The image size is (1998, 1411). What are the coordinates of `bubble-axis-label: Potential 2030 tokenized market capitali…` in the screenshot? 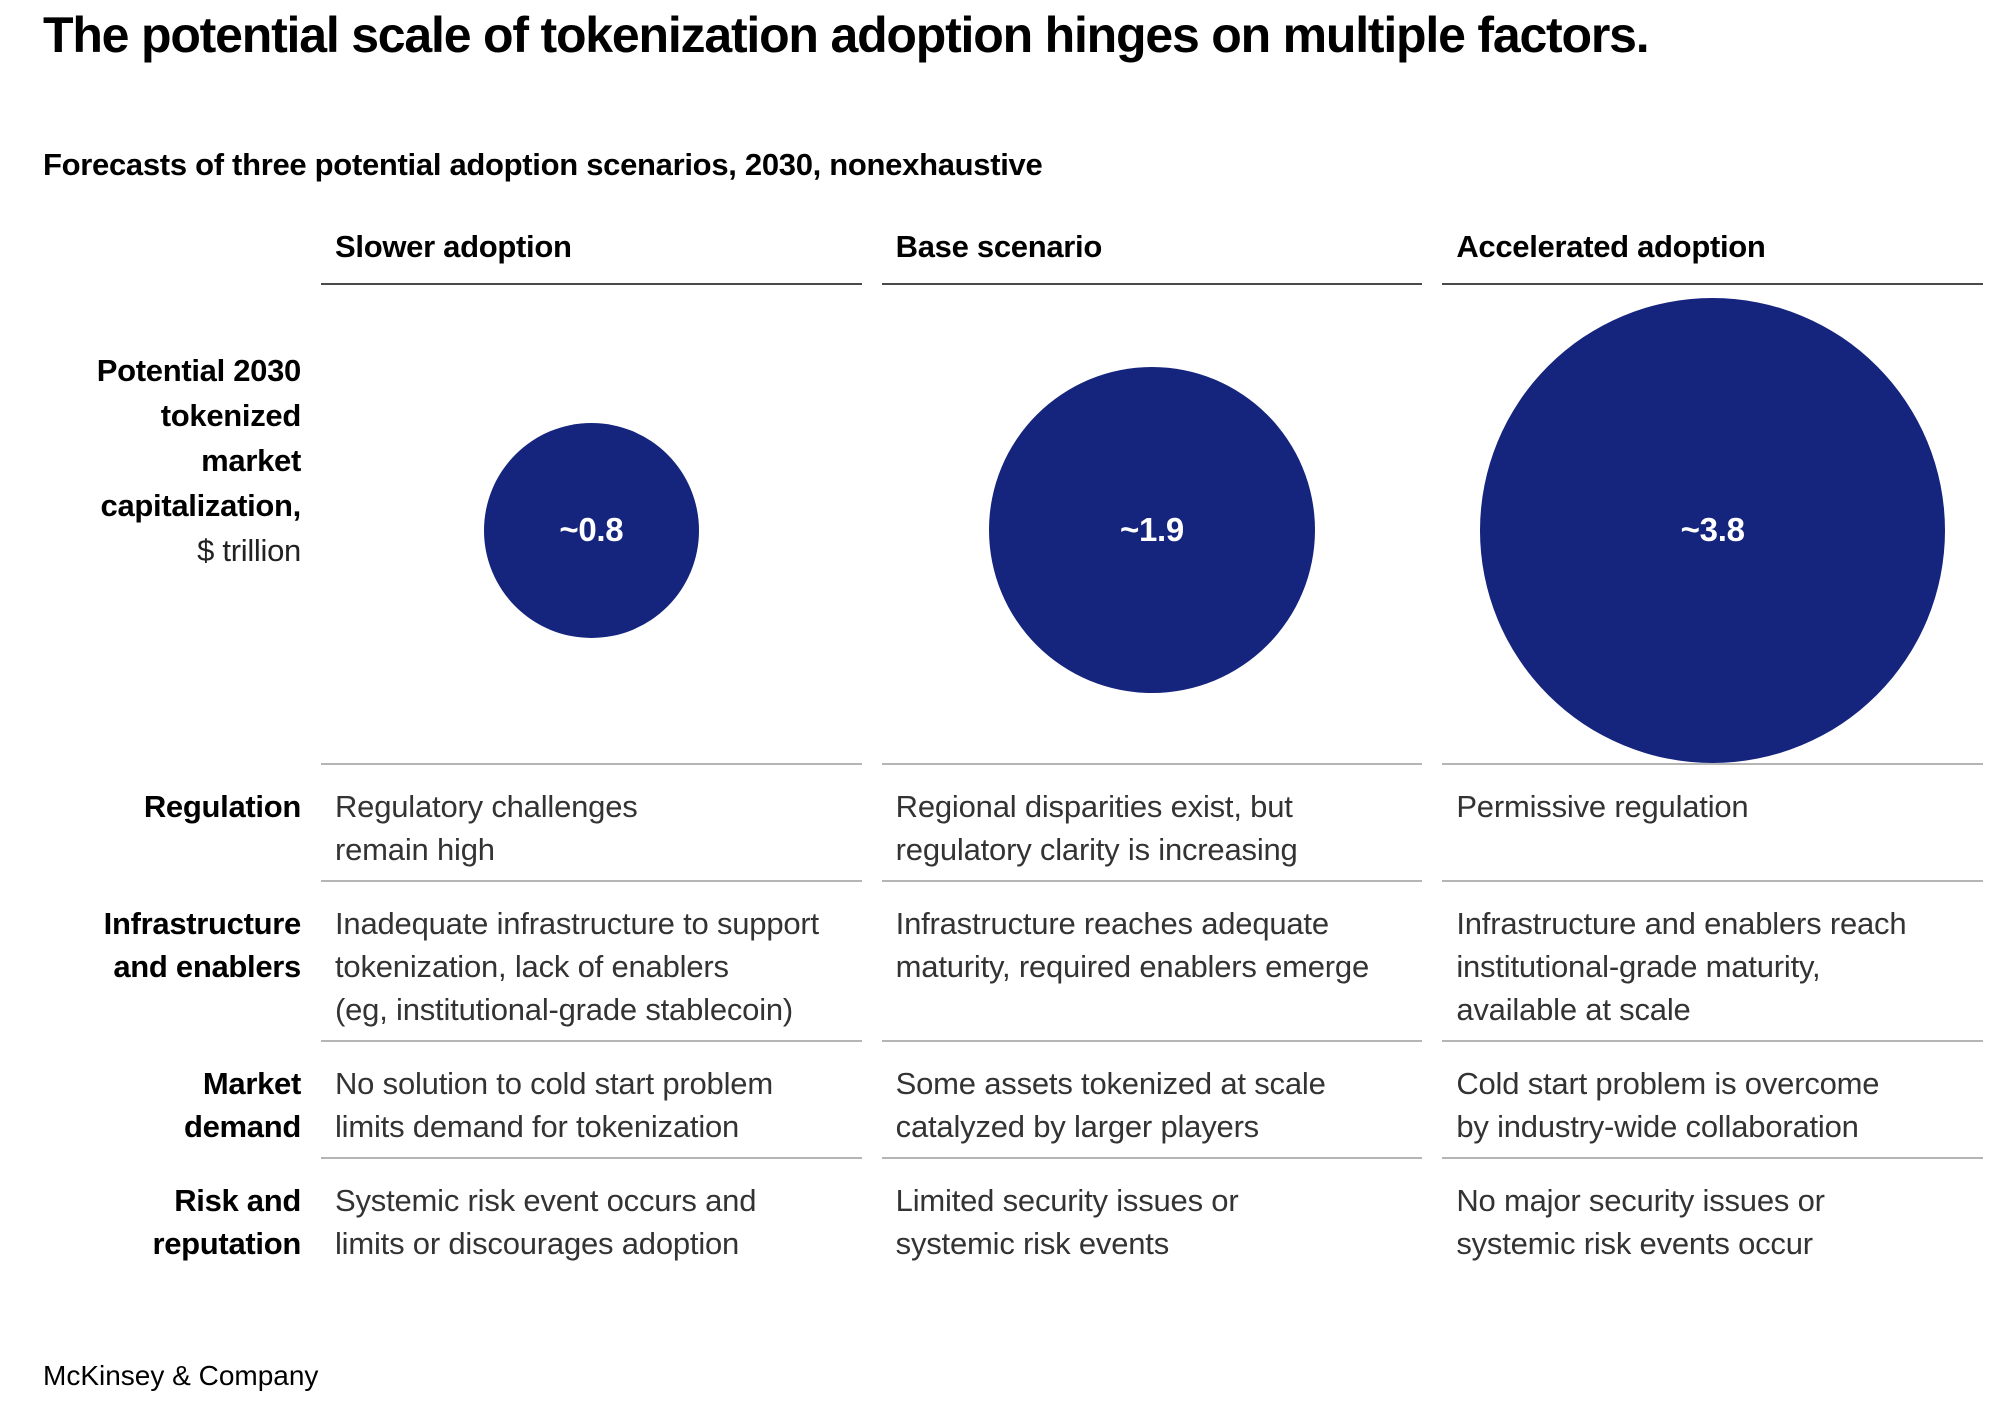 It's located at (172, 524).